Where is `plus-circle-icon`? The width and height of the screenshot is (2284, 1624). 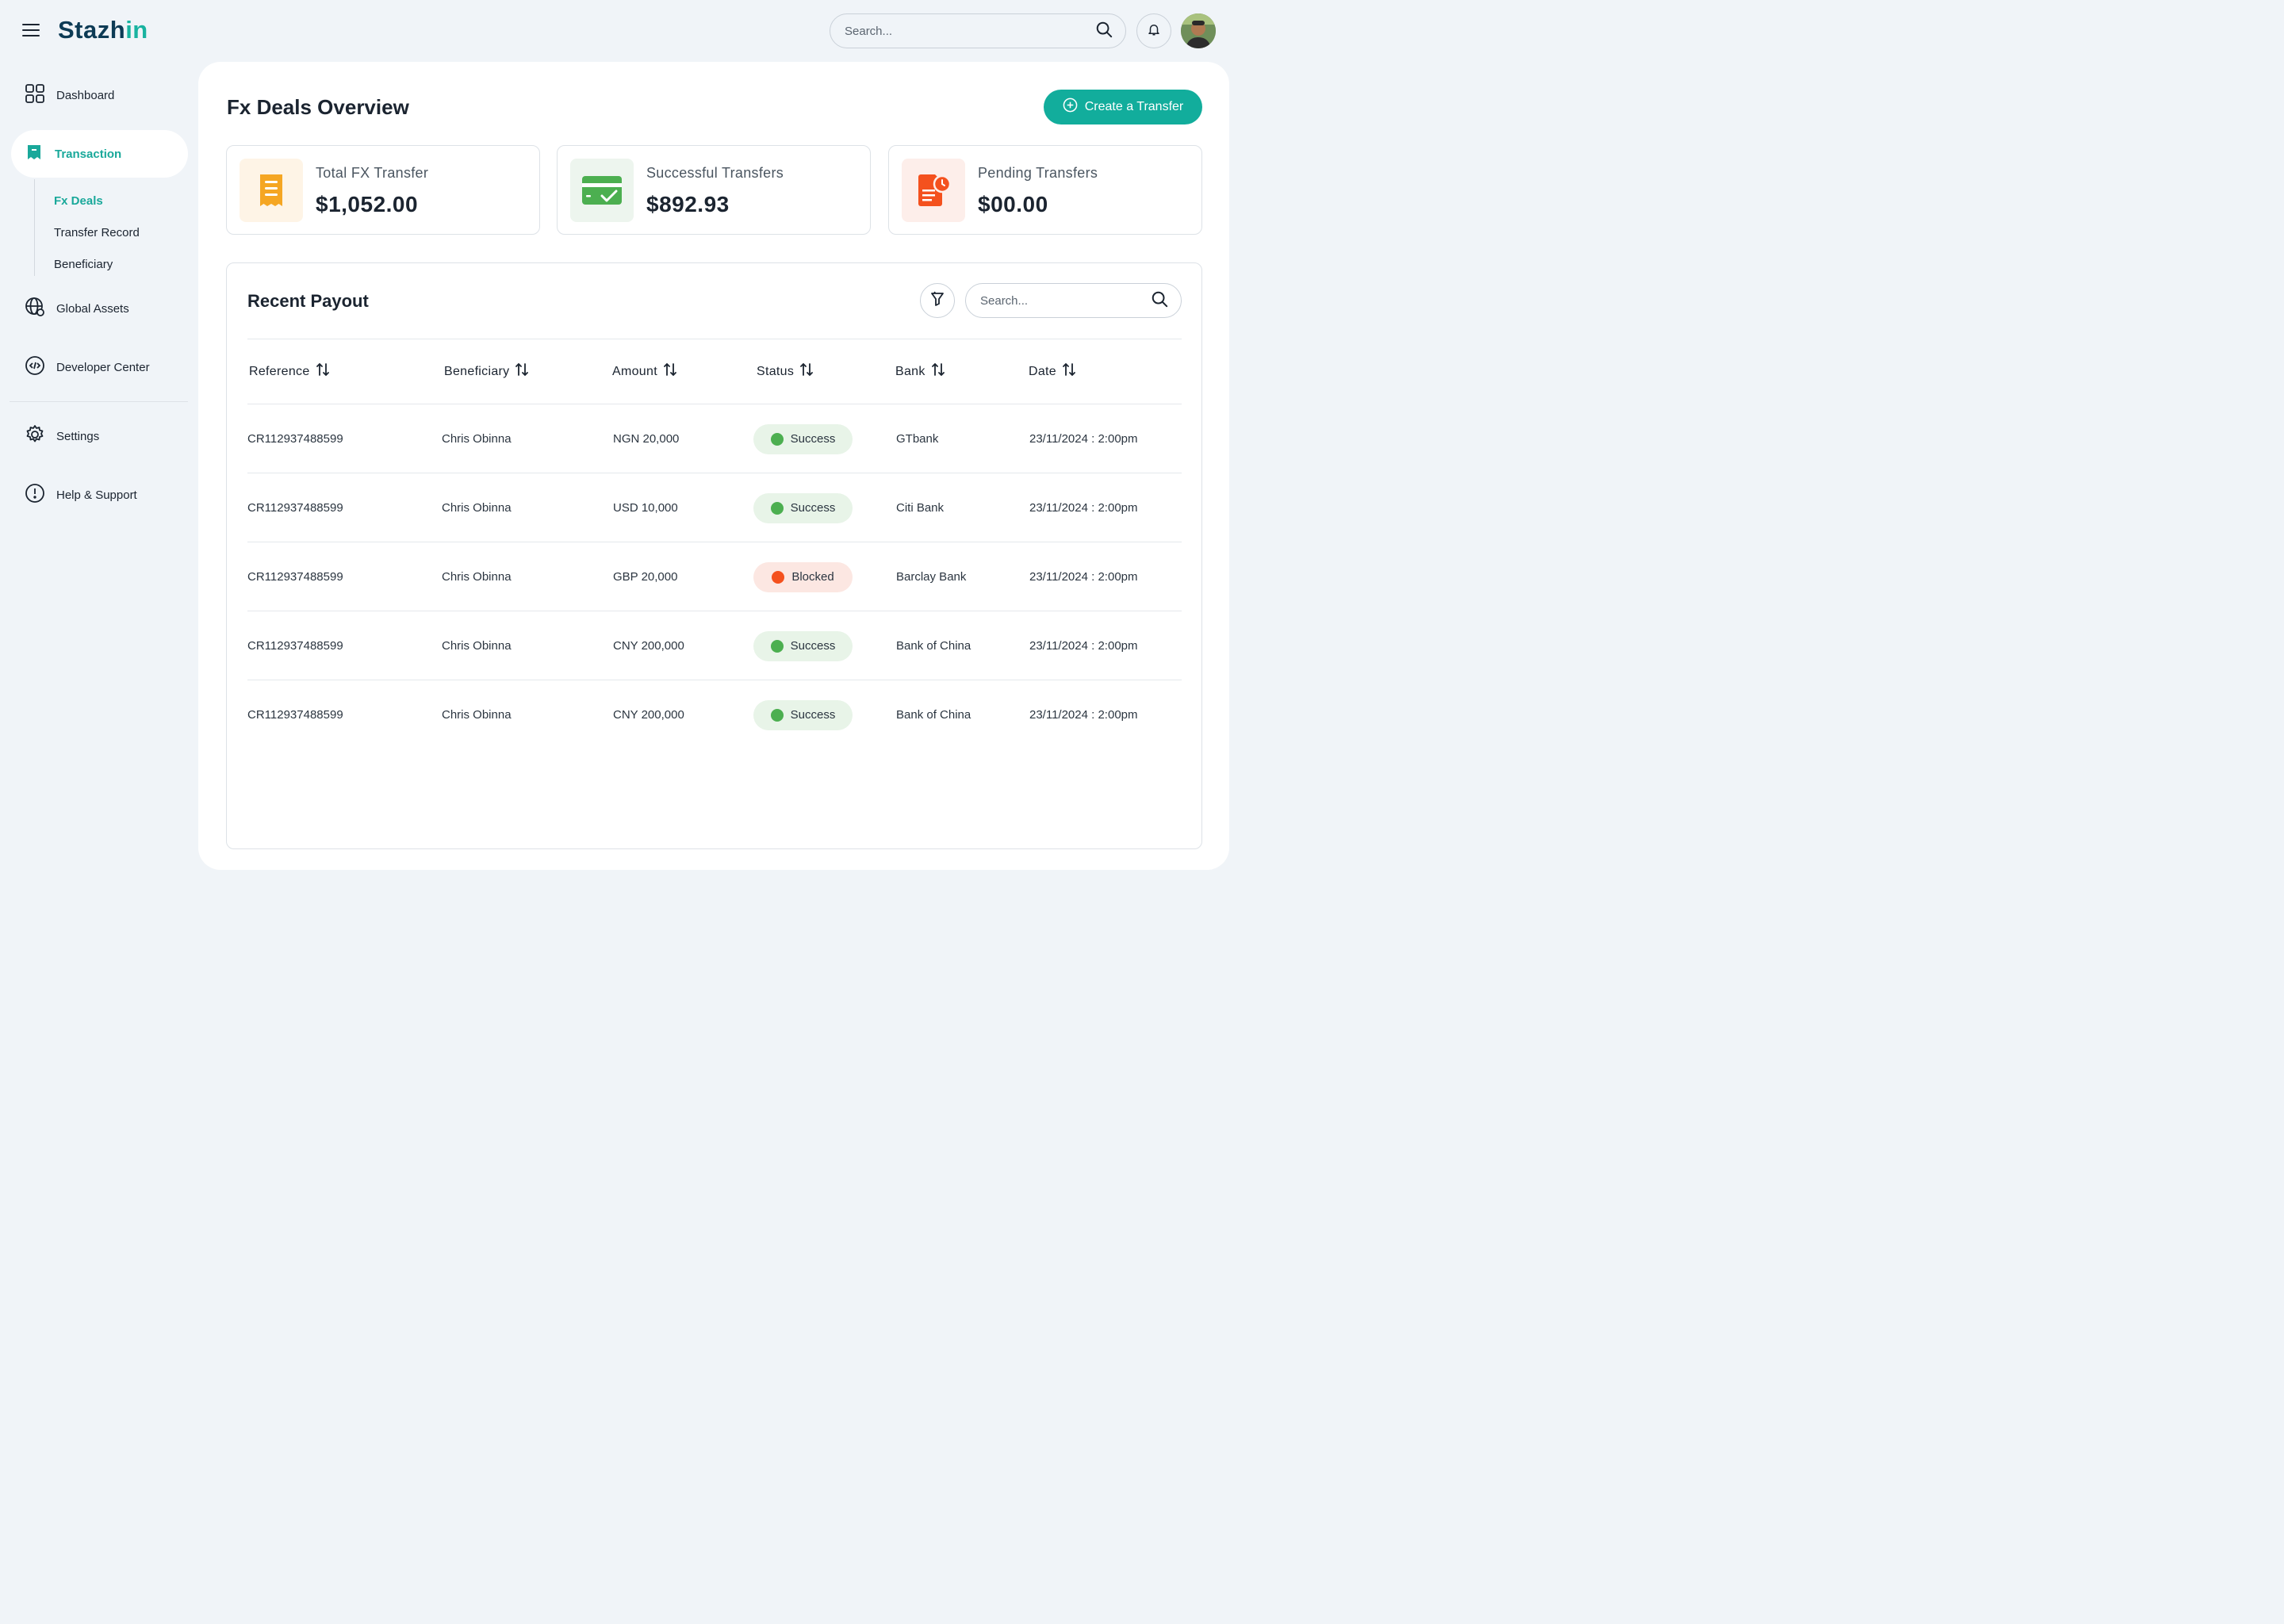 plus-circle-icon is located at coordinates (1070, 107).